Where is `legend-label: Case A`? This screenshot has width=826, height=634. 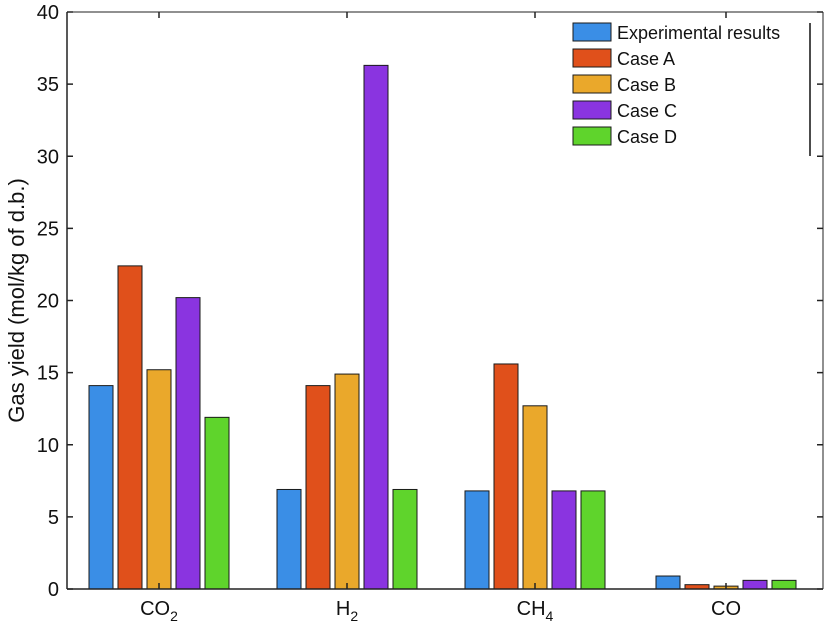 legend-label: Case A is located at coordinates (646, 59).